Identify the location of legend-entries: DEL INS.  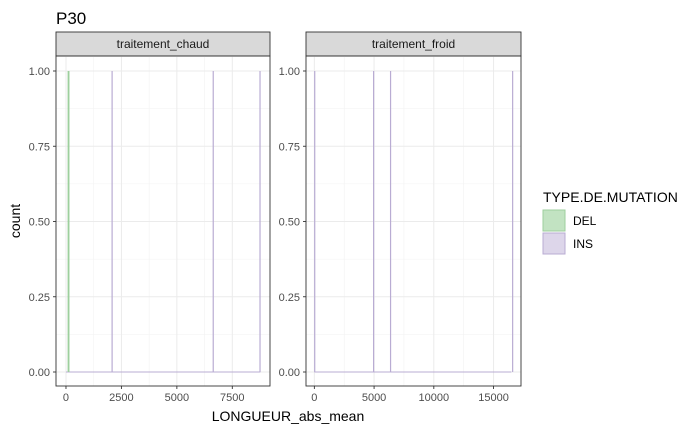
(569, 232).